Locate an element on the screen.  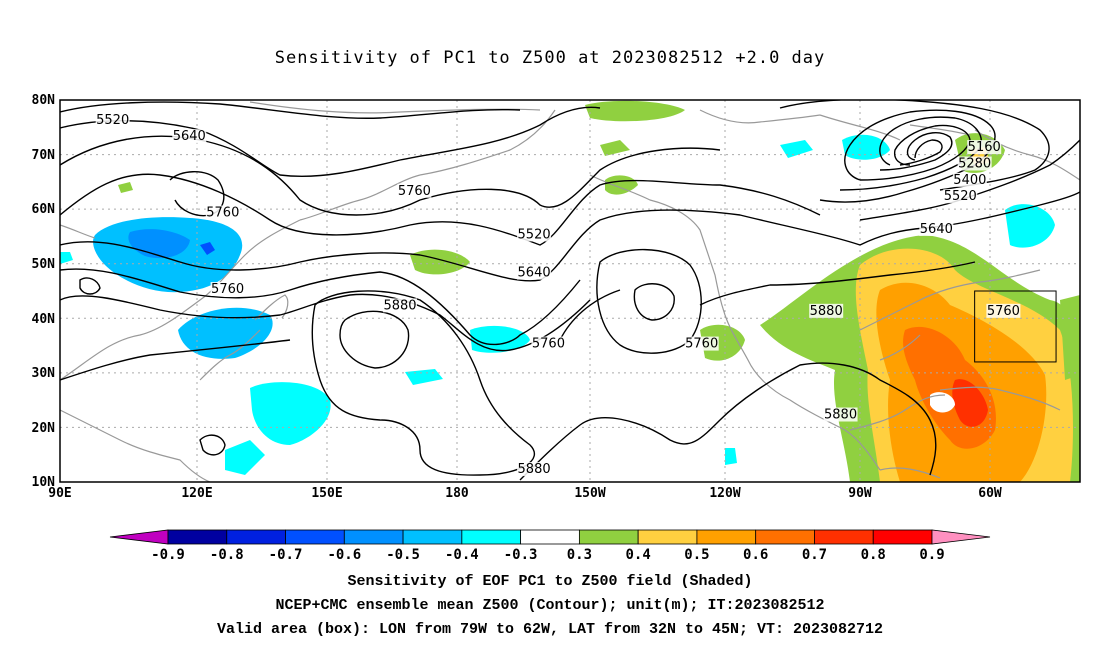
colorbar-tick-label: 0.9 is located at coordinates (931, 555).